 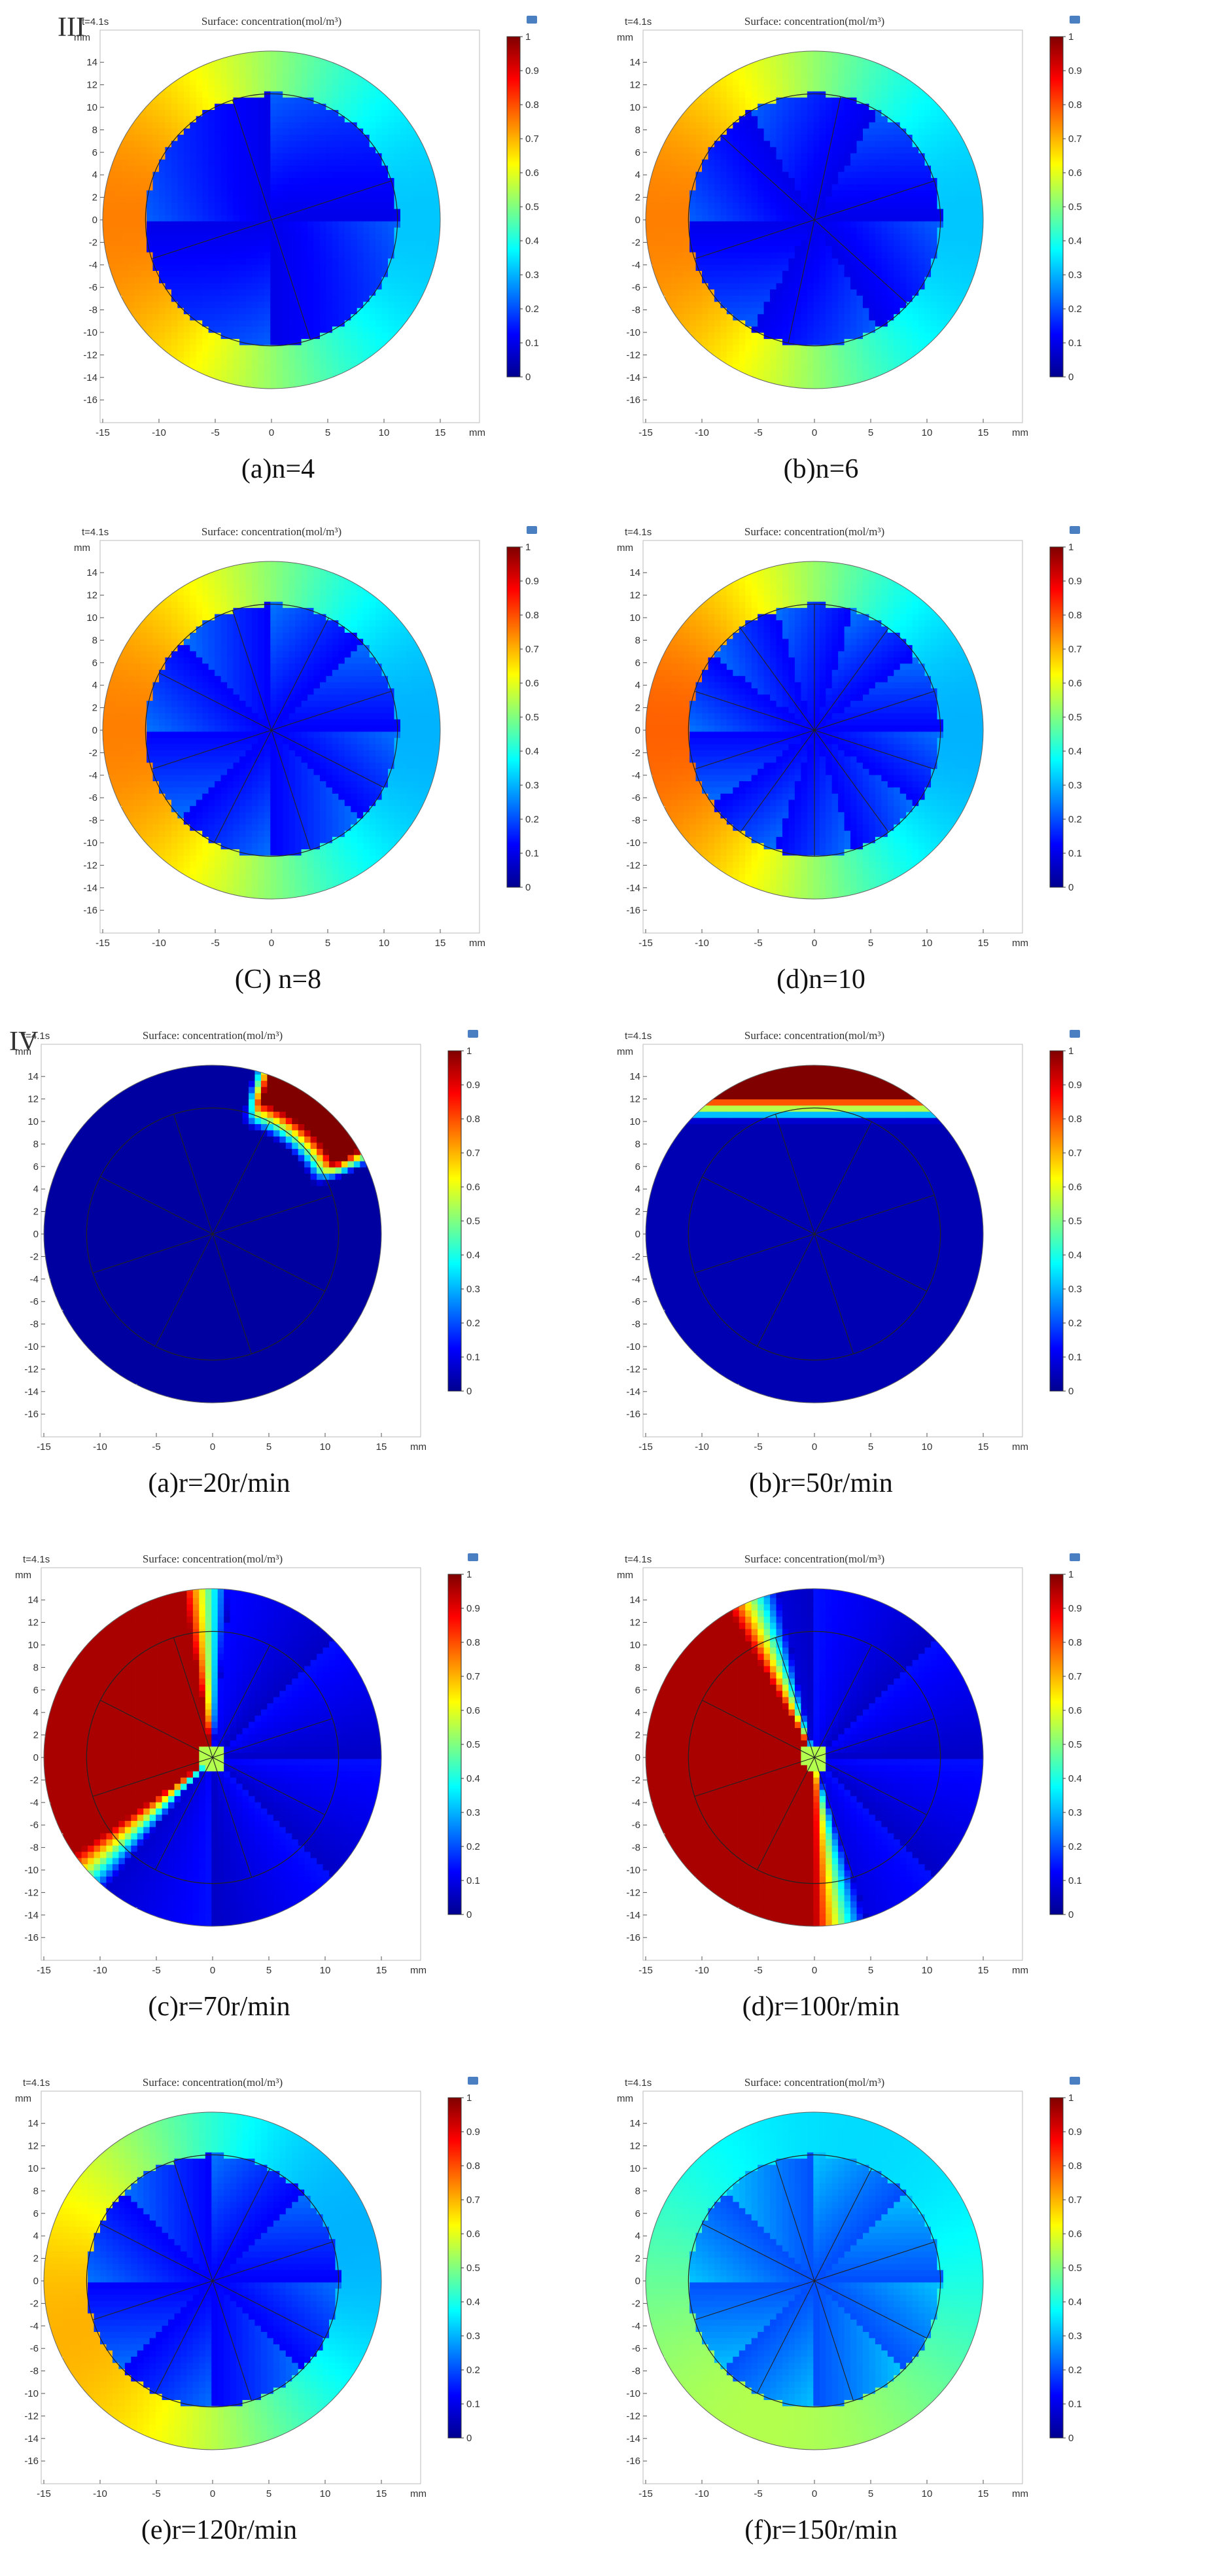 What do you see at coordinates (93, 265) in the screenshot?
I see `y-tick-label: -4` at bounding box center [93, 265].